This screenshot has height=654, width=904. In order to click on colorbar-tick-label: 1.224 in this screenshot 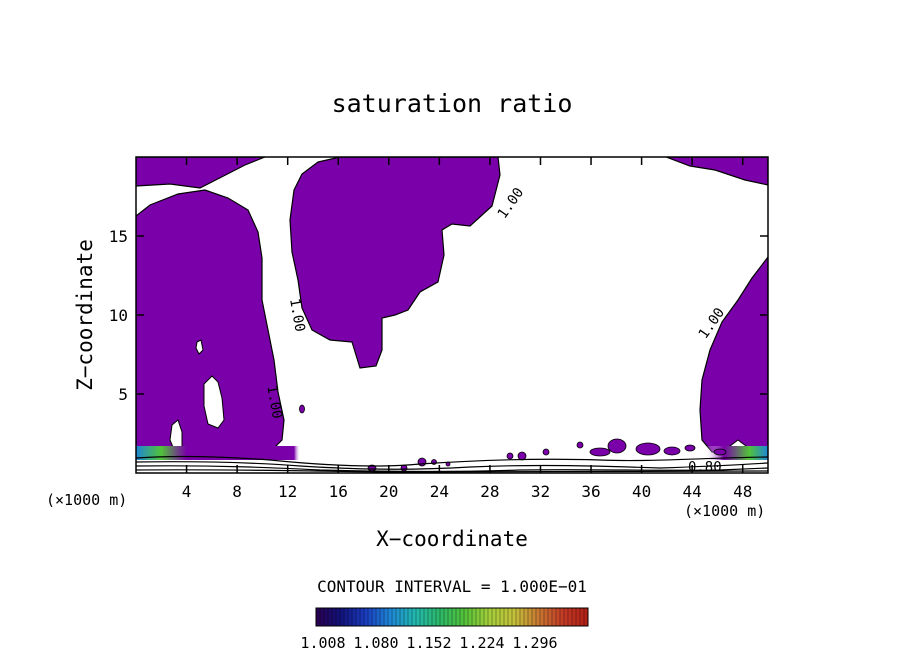, I will do `click(481, 643)`.